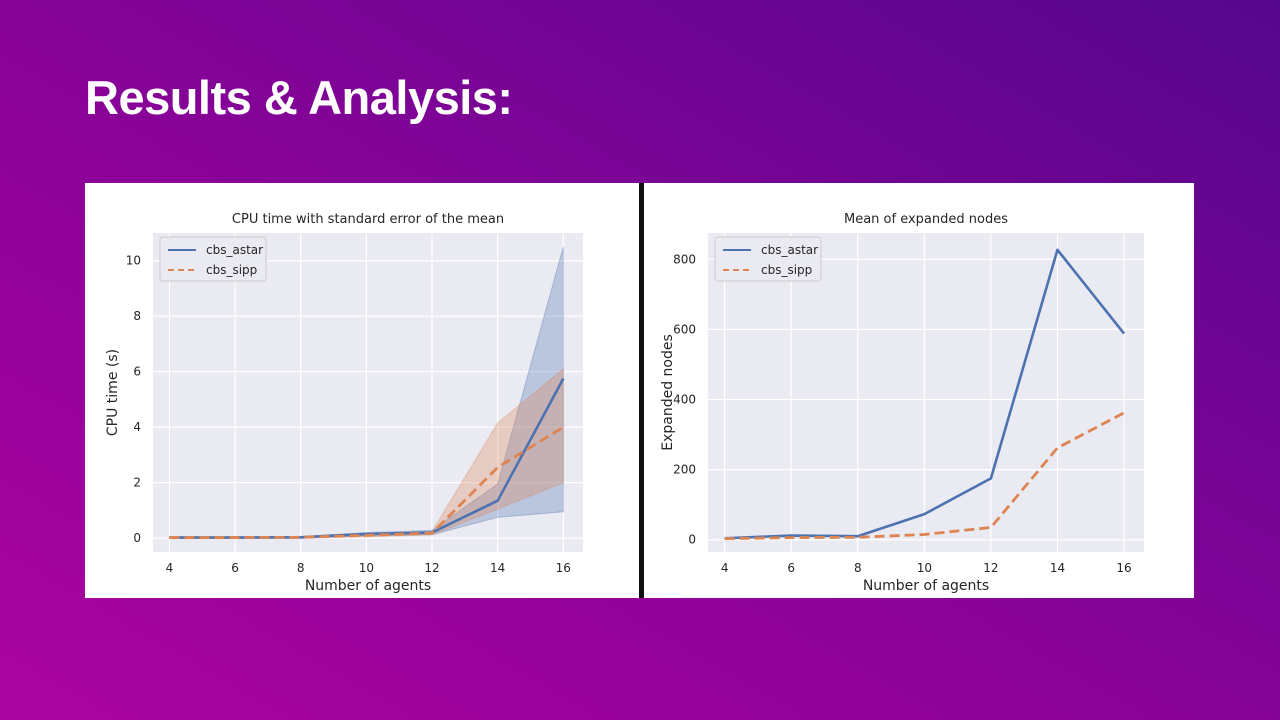 This screenshot has height=720, width=1280. I want to click on y-tick-label: 600, so click(684, 329).